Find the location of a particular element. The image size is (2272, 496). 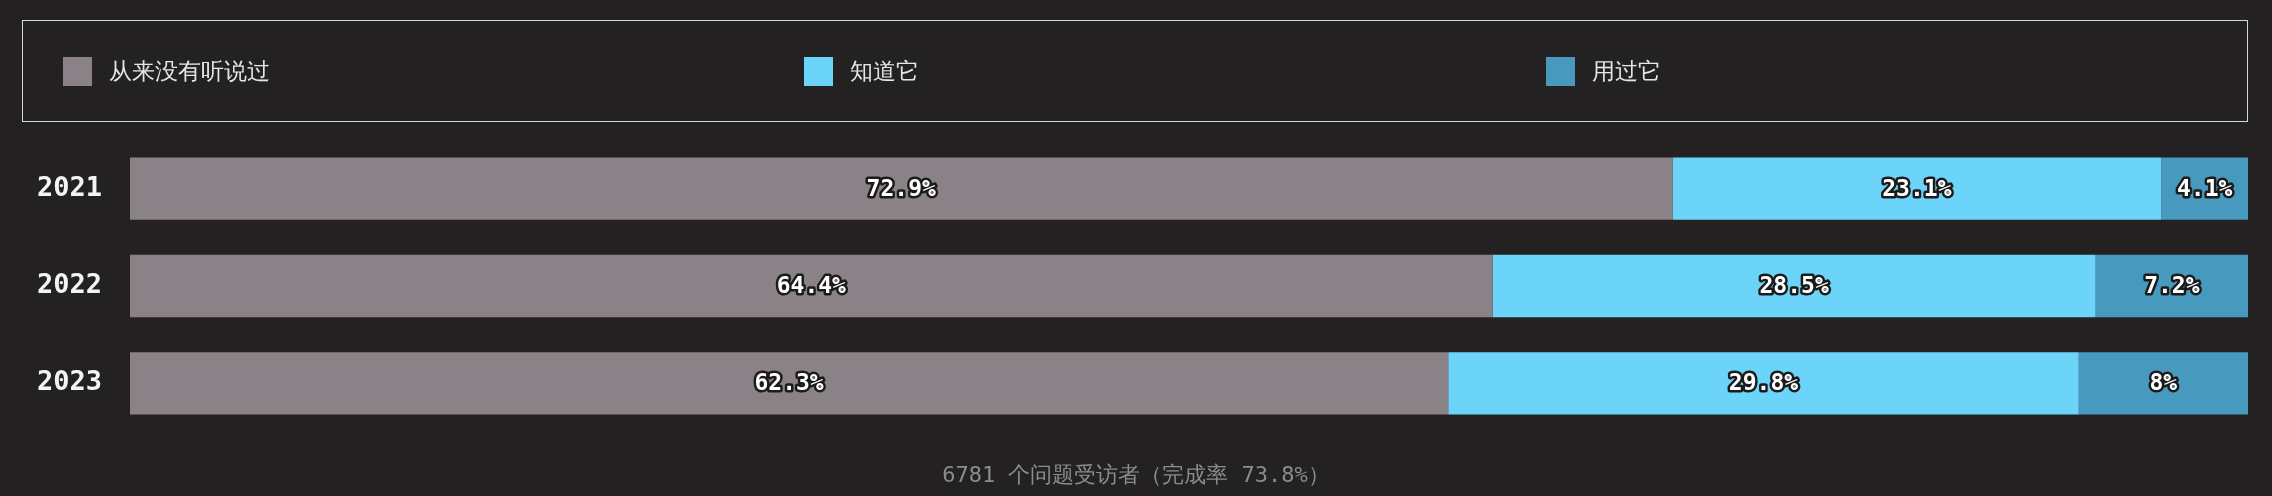

legend-label: 知道它 is located at coordinates (885, 71).